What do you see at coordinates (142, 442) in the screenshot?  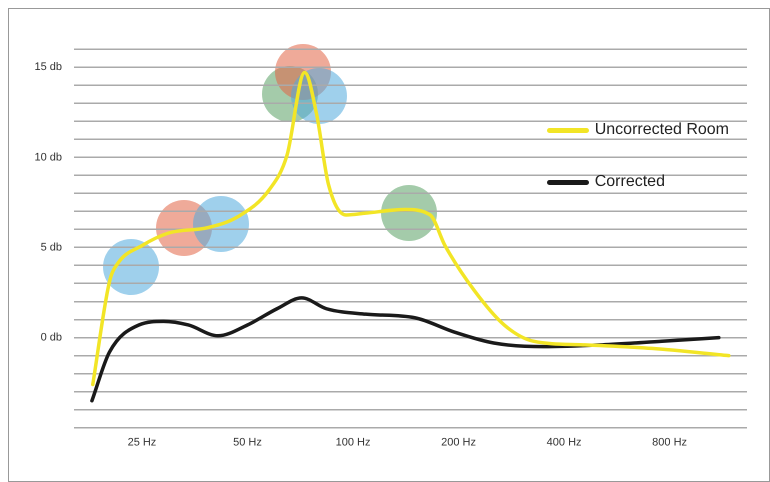 I see `x-tick-label: 25 Hz` at bounding box center [142, 442].